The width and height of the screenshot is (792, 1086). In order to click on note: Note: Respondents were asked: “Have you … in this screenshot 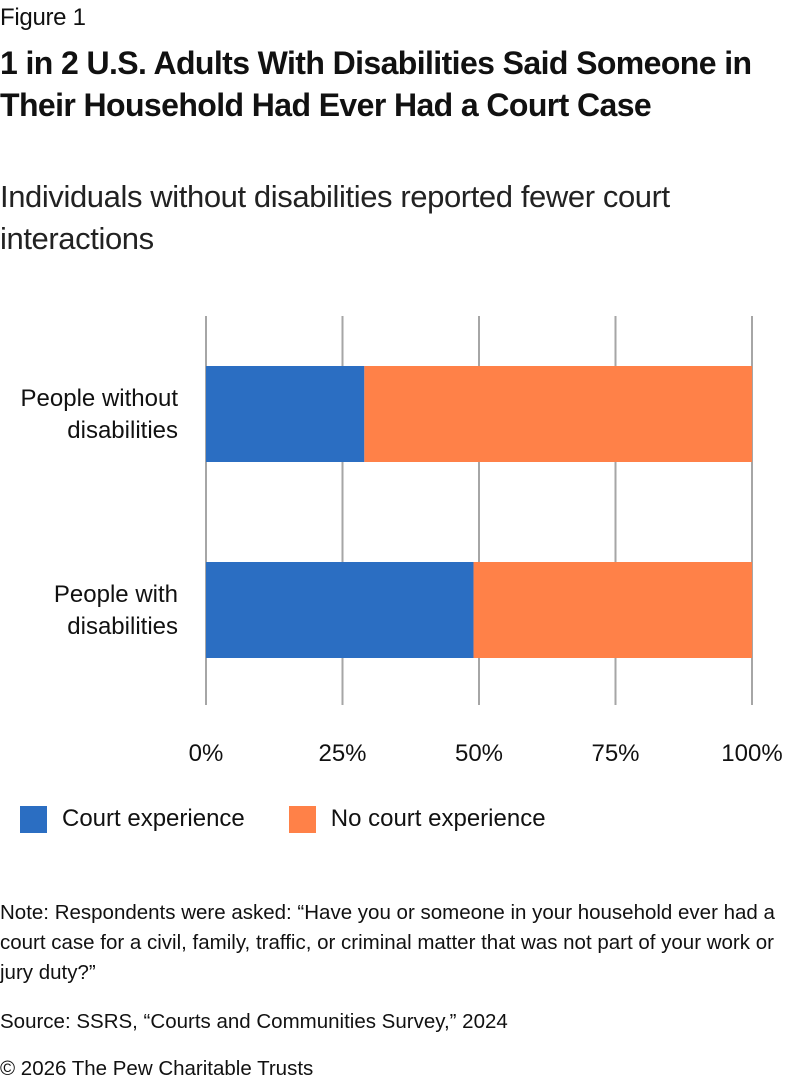, I will do `click(387, 942)`.